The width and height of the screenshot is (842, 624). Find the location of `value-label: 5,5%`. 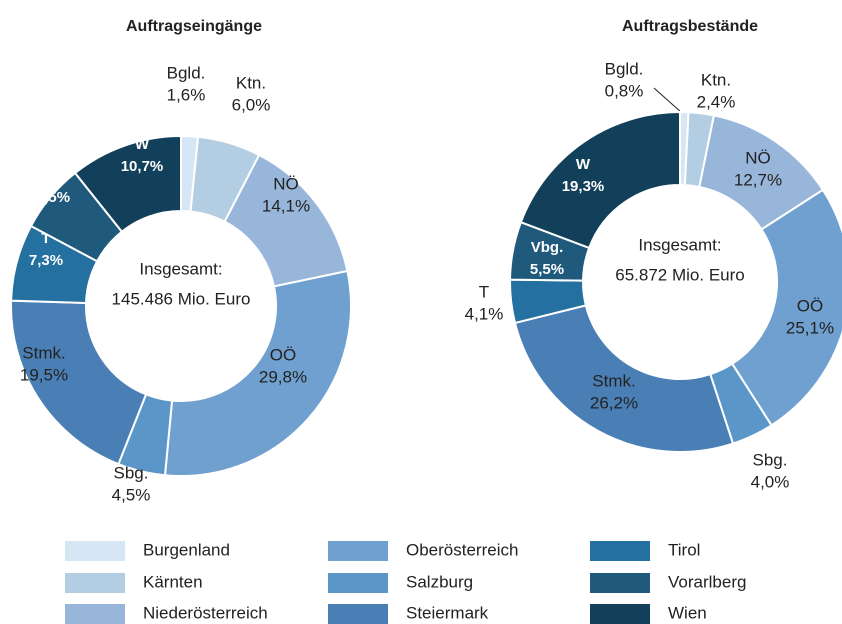

value-label: 5,5% is located at coordinates (547, 269).